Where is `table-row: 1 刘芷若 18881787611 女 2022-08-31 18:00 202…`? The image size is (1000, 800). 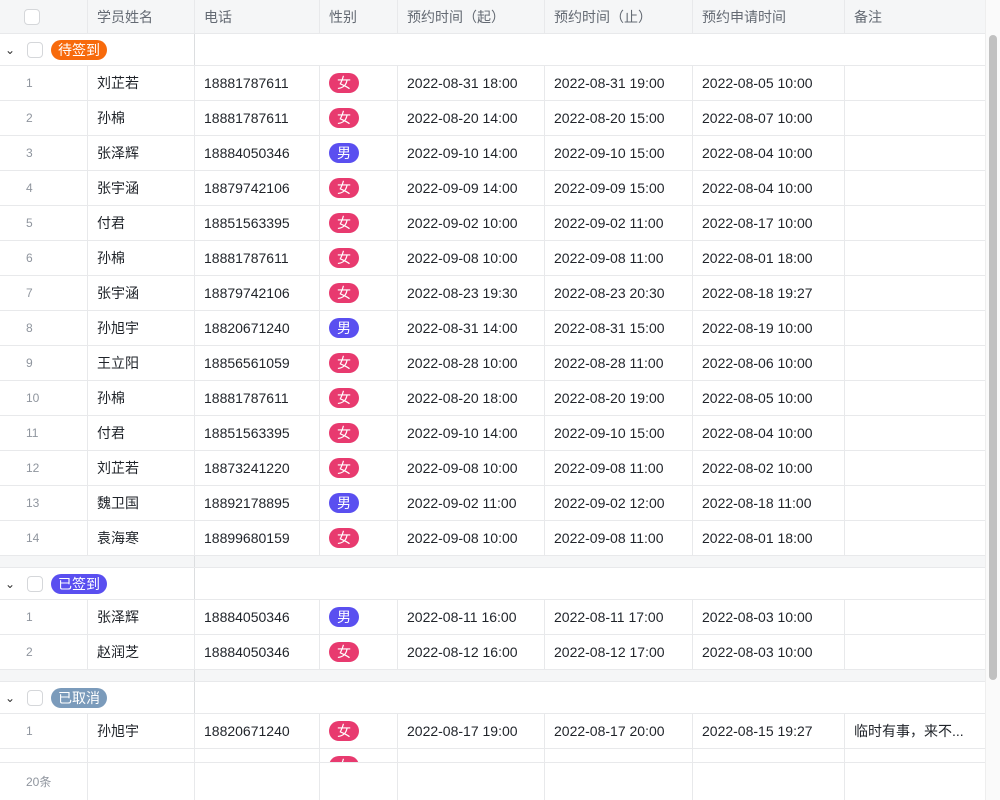
table-row: 1 刘芷若 18881787611 女 2022-08-31 18:00 202… is located at coordinates (492, 83).